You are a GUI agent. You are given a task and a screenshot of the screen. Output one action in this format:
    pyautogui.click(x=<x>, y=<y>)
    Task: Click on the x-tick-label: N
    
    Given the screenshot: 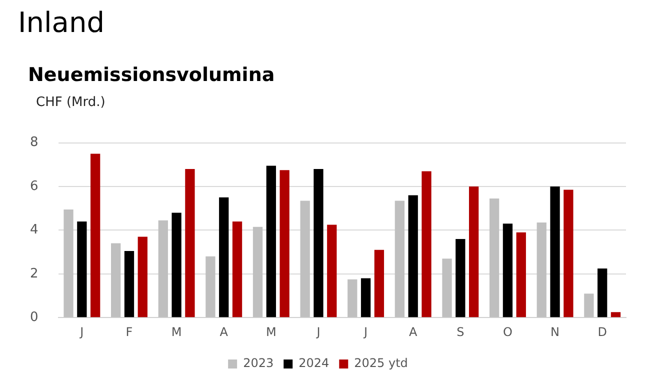 What is the action you would take?
    pyautogui.click(x=555, y=331)
    